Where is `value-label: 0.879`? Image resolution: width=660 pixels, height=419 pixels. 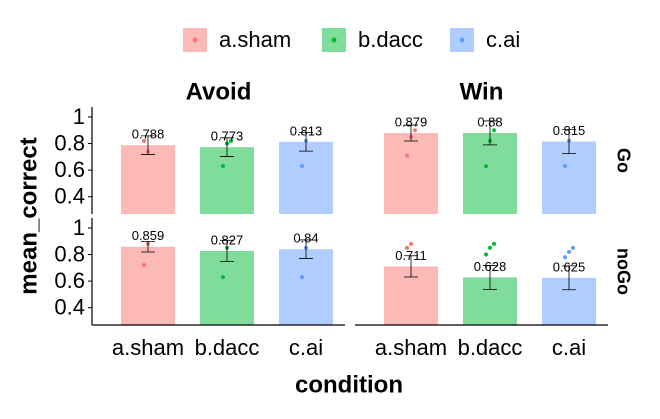
value-label: 0.879 is located at coordinates (411, 121).